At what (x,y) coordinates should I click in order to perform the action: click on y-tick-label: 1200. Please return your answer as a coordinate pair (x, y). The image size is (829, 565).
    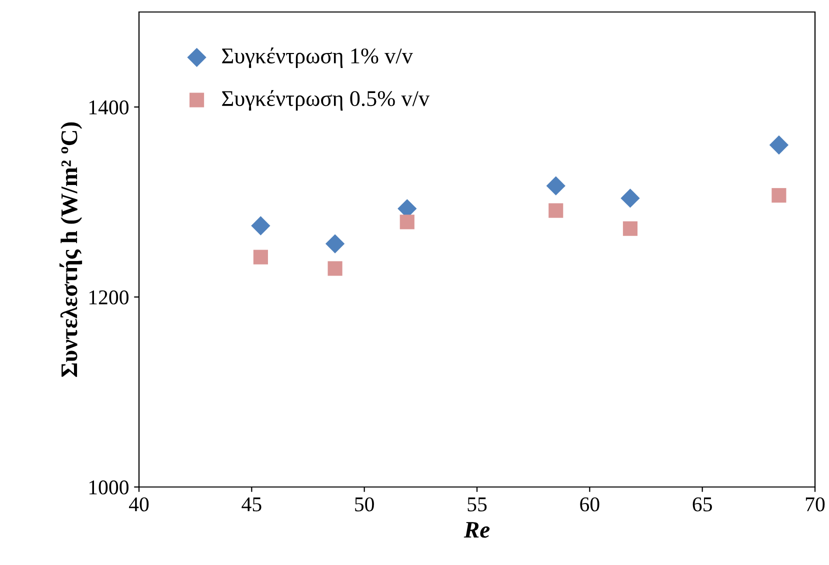
    Looking at the image, I should click on (108, 297).